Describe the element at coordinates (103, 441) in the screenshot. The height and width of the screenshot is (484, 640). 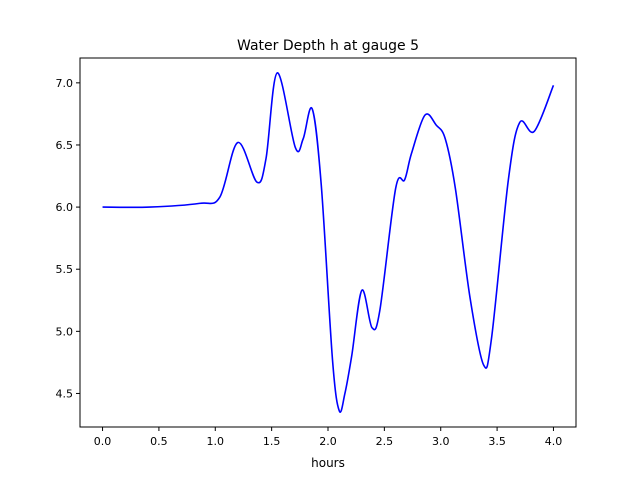
I see `x-tick-label: 0.0` at that location.